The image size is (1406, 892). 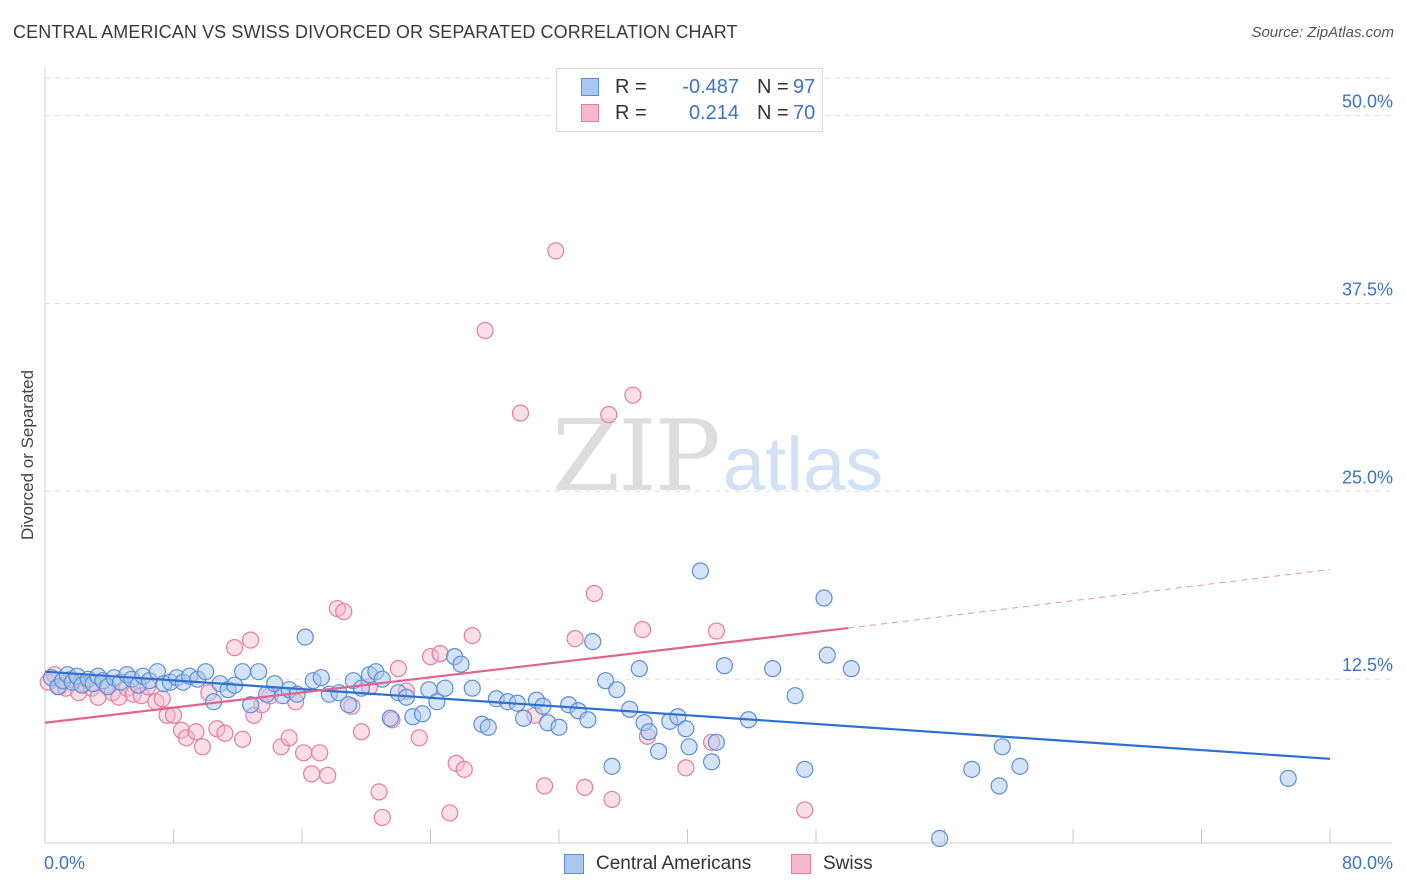 What do you see at coordinates (713, 113) in the screenshot?
I see `legend-r-value: 0.214` at bounding box center [713, 113].